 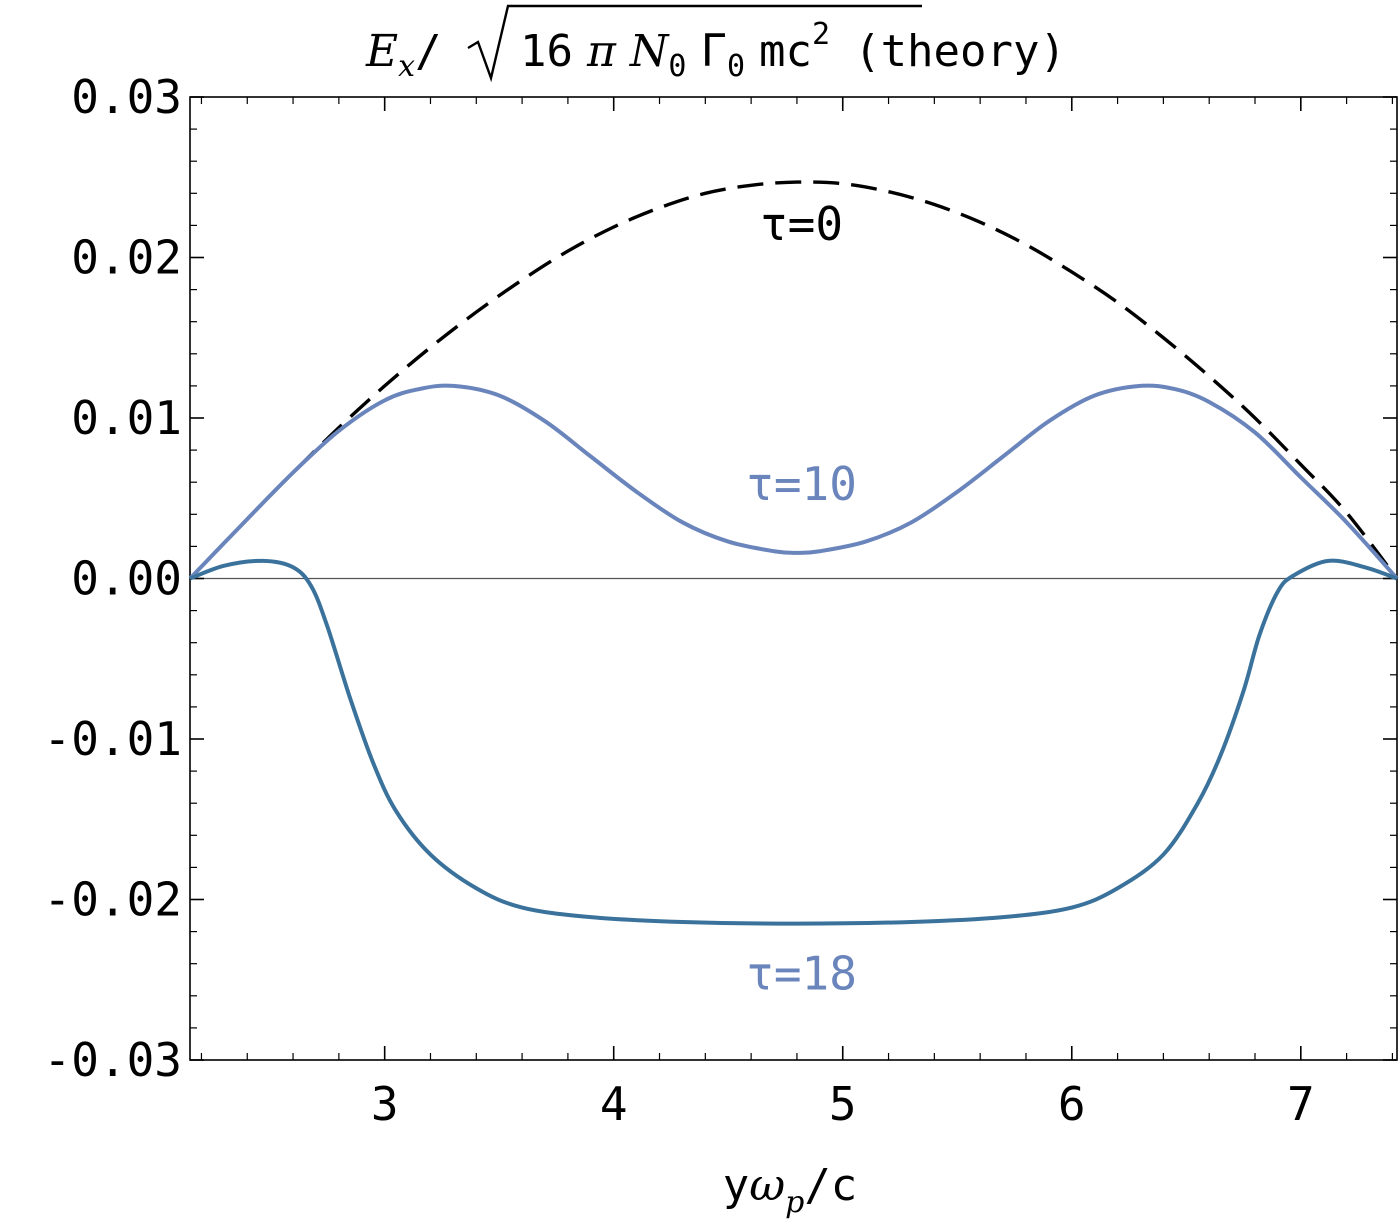 I want to click on chart-title: Ex/ 16 π N0 Γ0 mc2 (theory), so click(x=715, y=44).